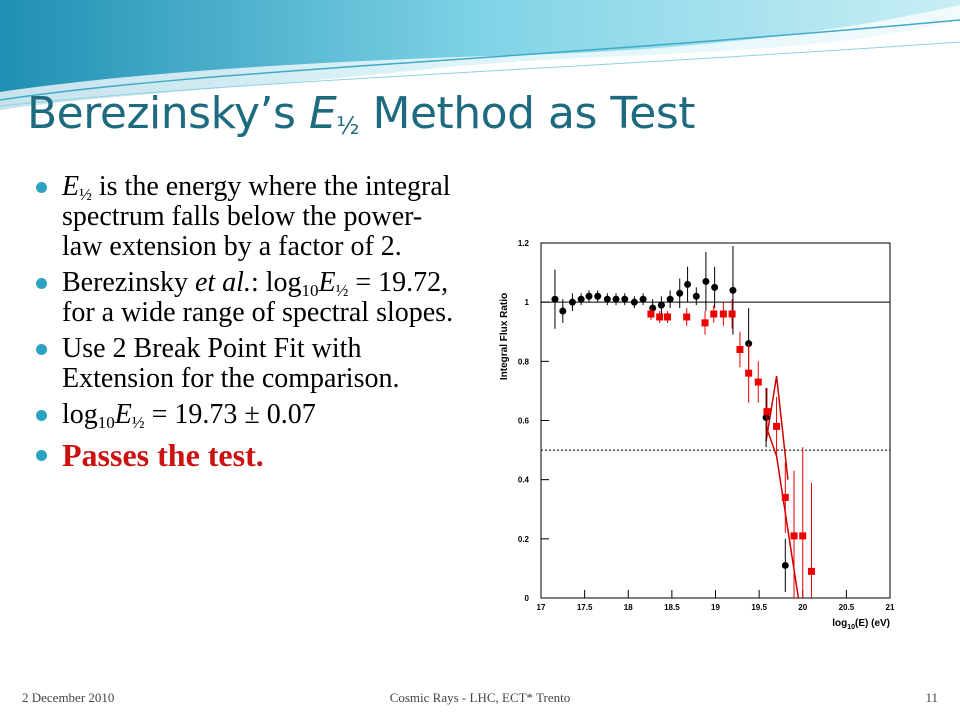 Image resolution: width=960 pixels, height=720 pixels. I want to click on text-run: Berezinsky, so click(128, 282).